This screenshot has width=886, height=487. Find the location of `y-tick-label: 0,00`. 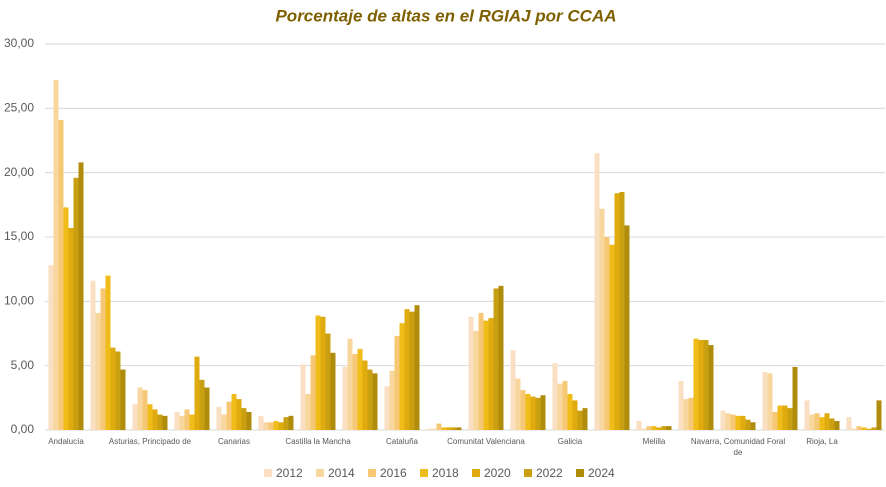

y-tick-label: 0,00 is located at coordinates (23, 429).